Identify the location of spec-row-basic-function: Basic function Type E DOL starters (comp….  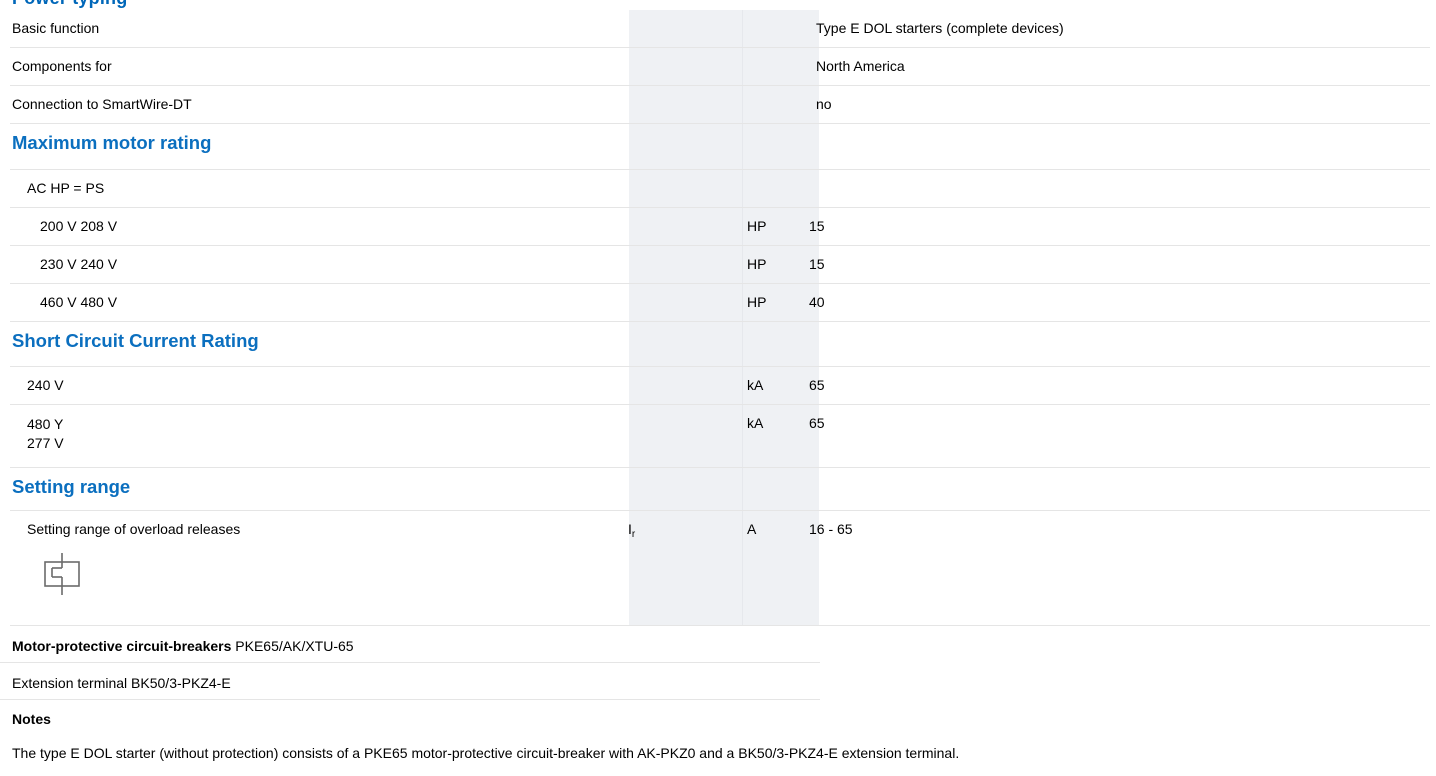
(720, 29).